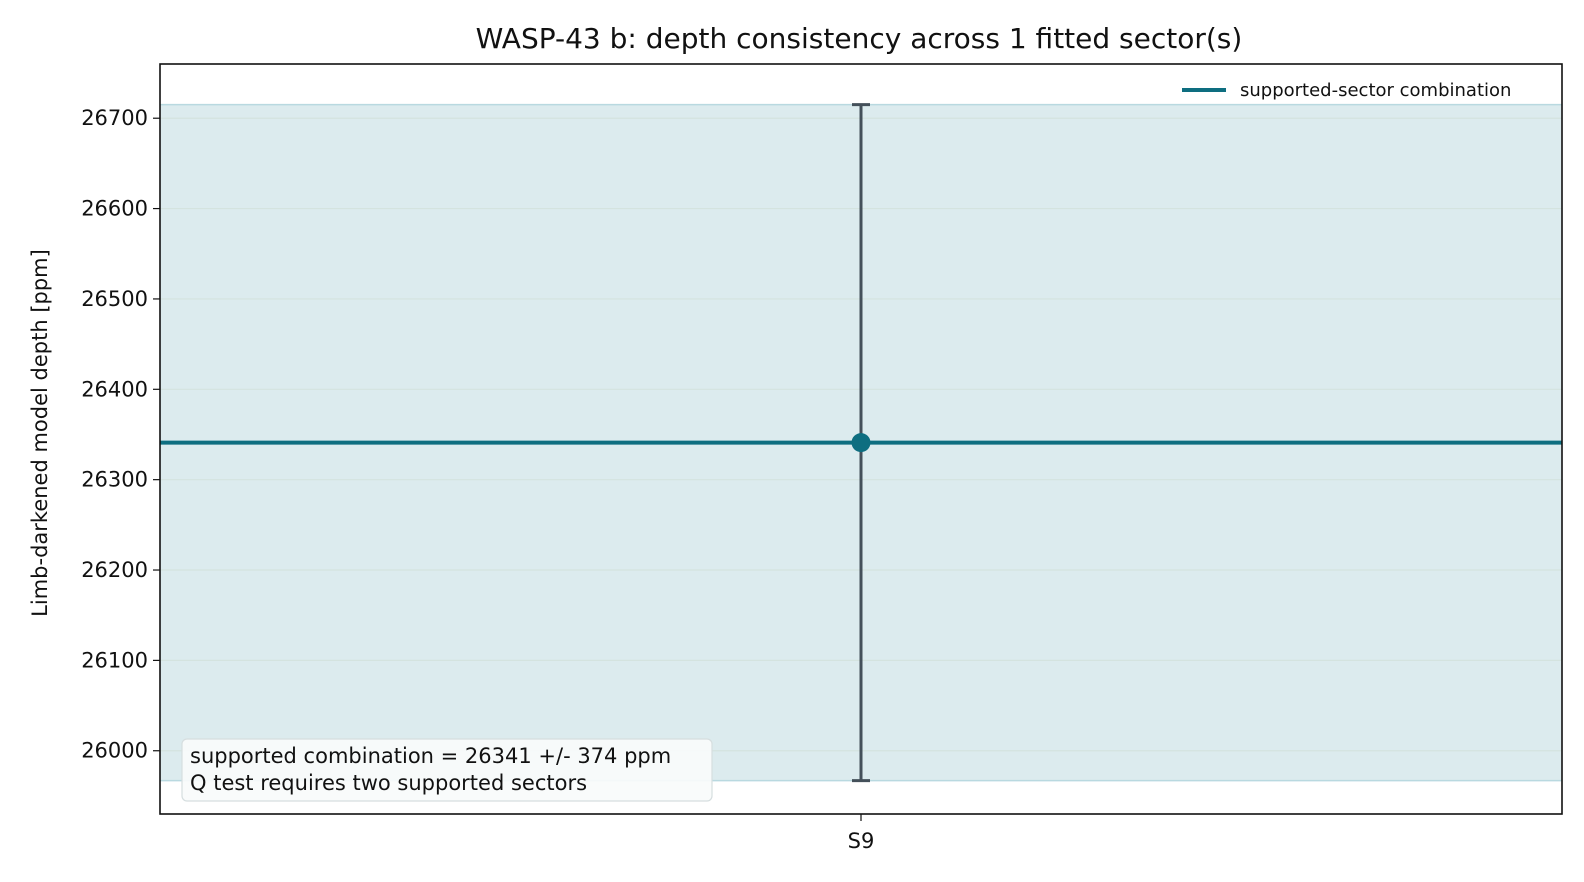 The image size is (1584, 882). Describe the element at coordinates (1375, 90) in the screenshot. I see `legend-label-combination: supported-sector combination` at that location.